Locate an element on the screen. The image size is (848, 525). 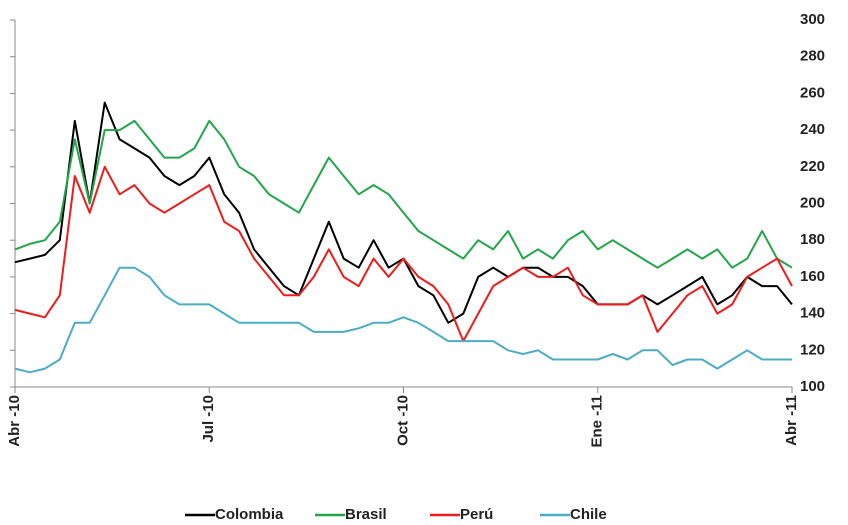
legend-label: Perú is located at coordinates (476, 514).